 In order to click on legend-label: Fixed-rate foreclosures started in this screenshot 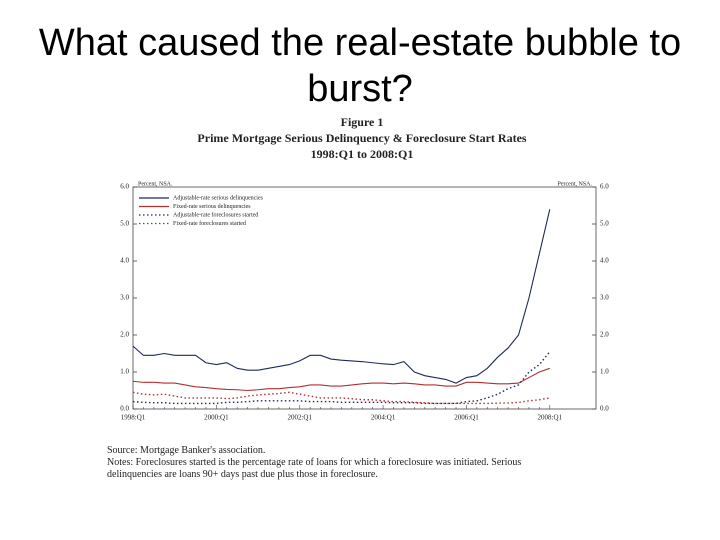, I will do `click(209, 223)`.